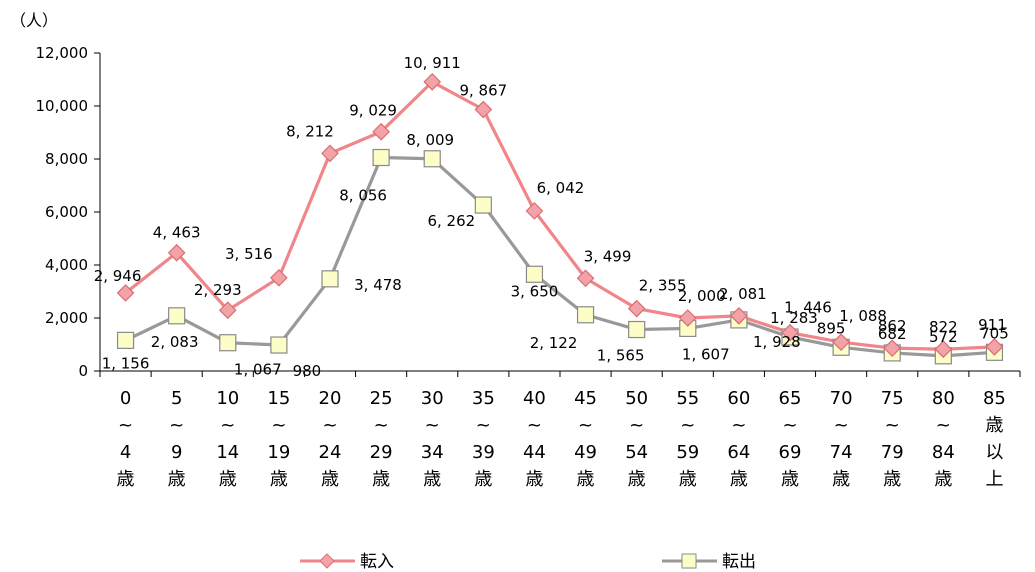  I want to click on data-label-out: 1, 607, so click(706, 354).